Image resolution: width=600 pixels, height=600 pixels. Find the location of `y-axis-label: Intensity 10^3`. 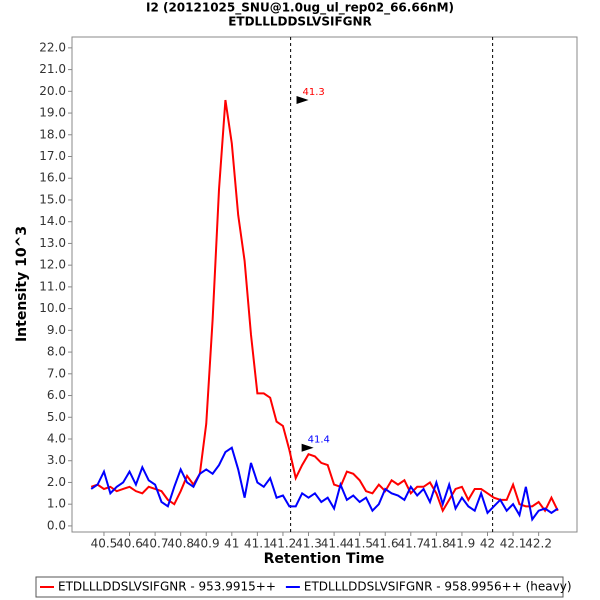

y-axis-label: Intensity 10^3 is located at coordinates (22, 284).